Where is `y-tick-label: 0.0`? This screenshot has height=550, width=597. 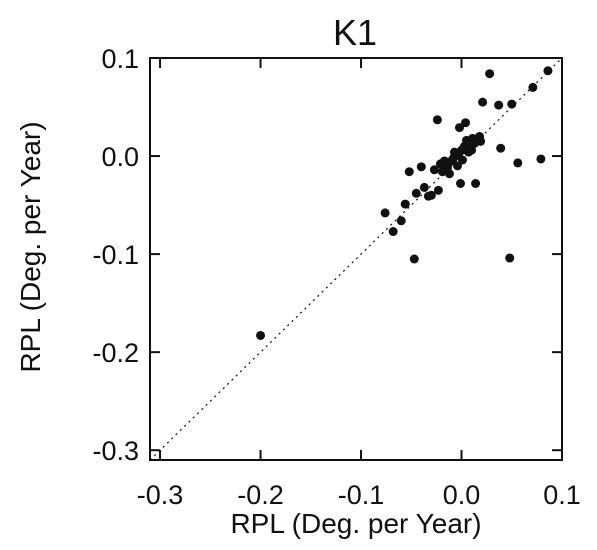
y-tick-label: 0.0 is located at coordinates (120, 157).